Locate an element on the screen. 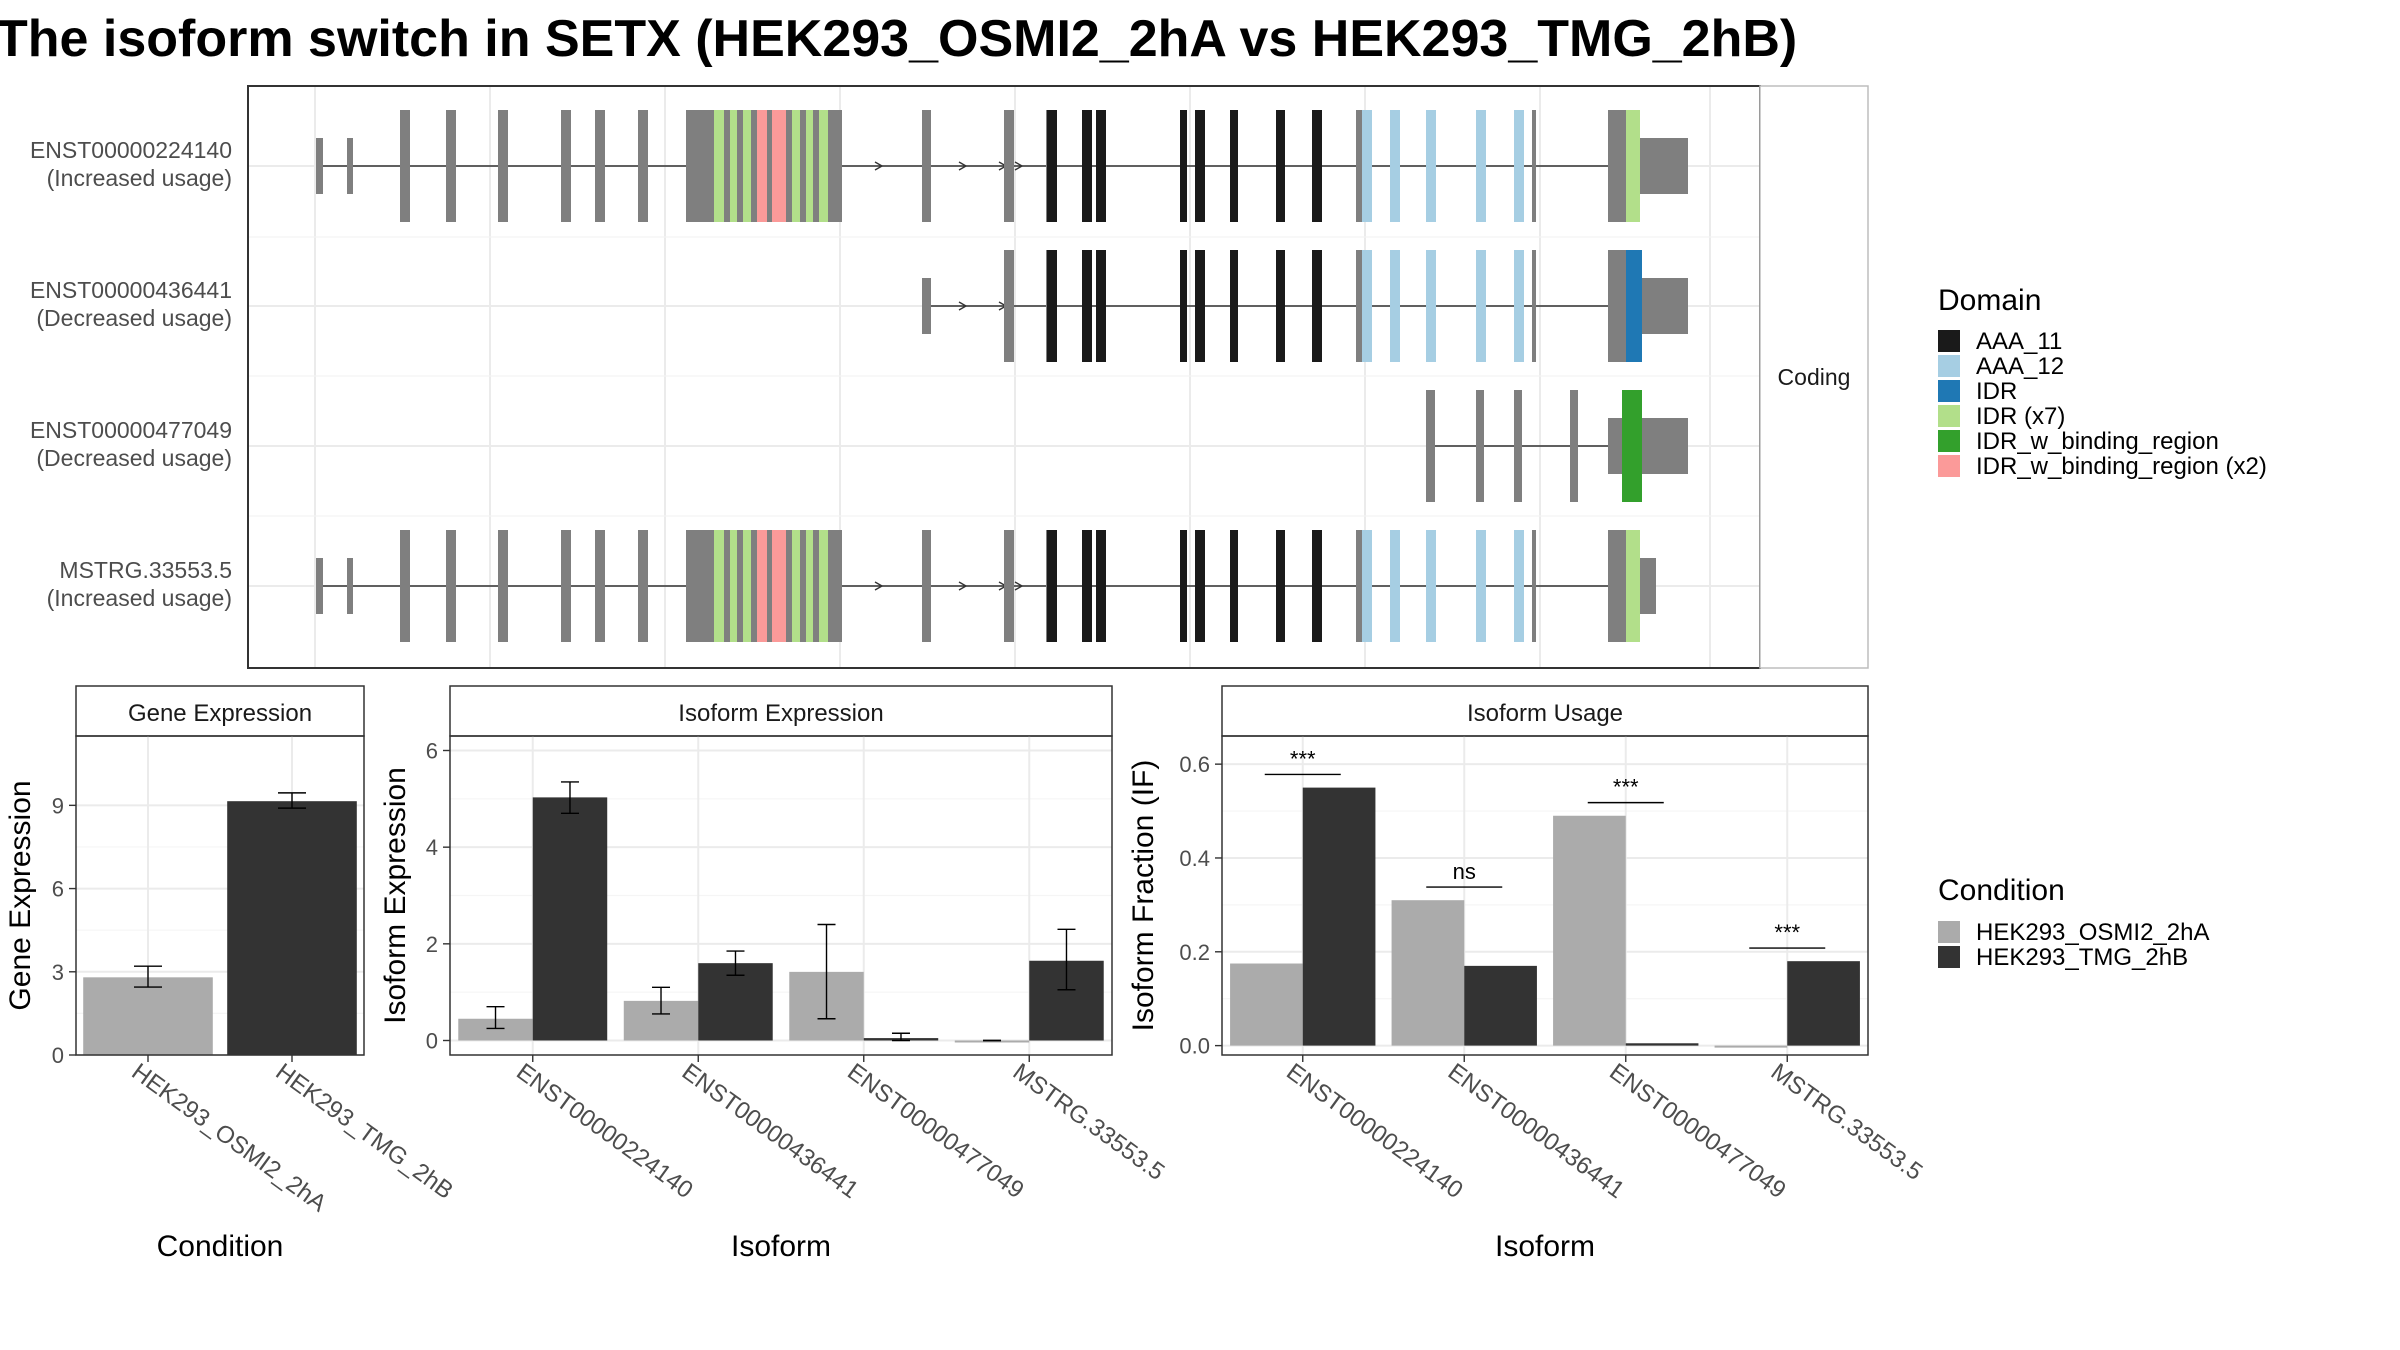 The height and width of the screenshot is (1350, 2400). y-tick-label: 0 is located at coordinates (58, 1055).